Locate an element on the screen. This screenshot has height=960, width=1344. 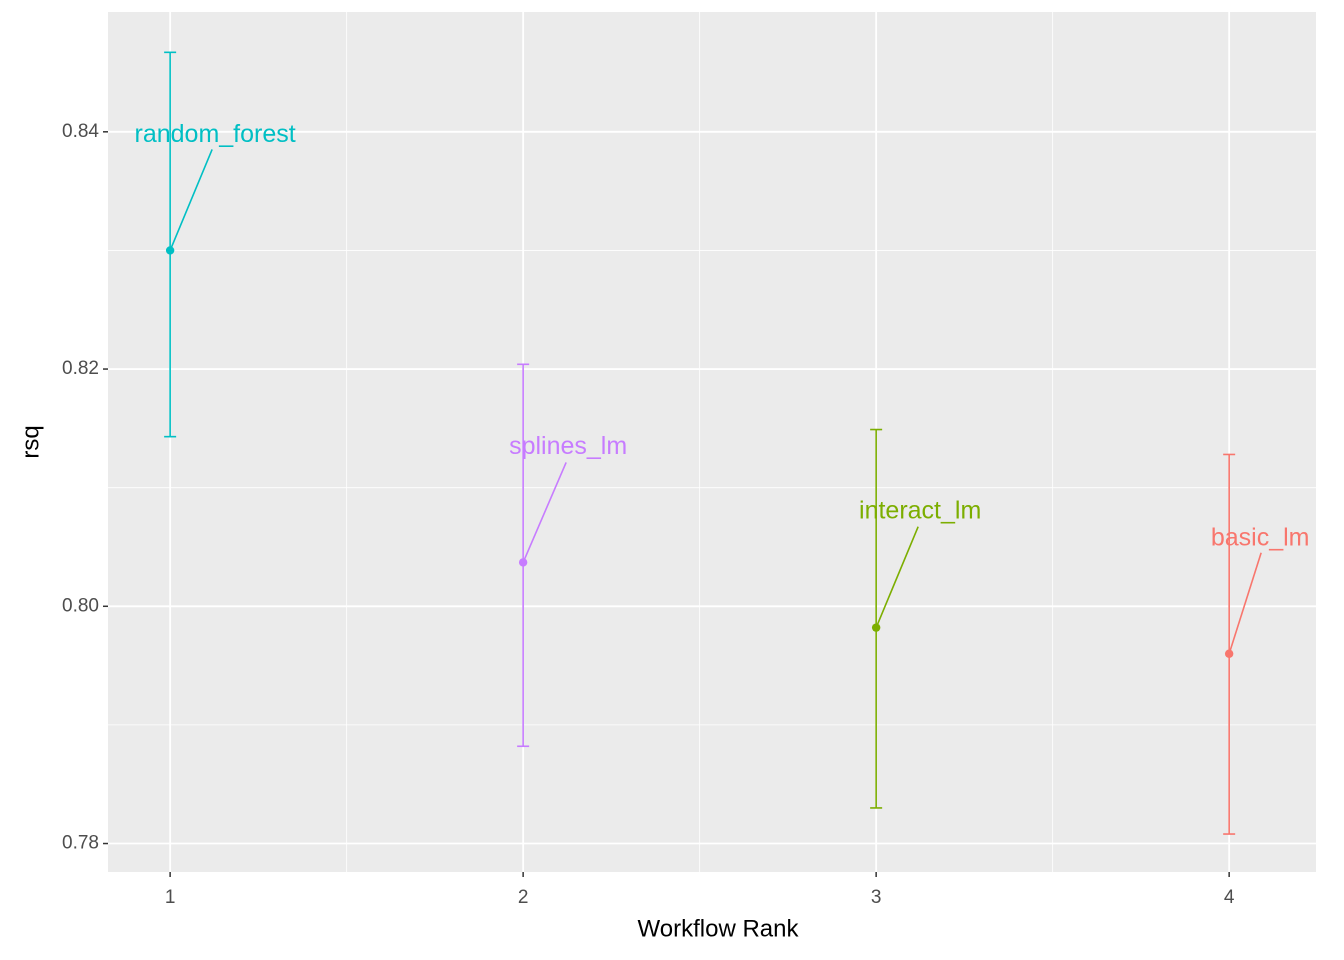
y-tick-label: 0.84 is located at coordinates (80, 131).